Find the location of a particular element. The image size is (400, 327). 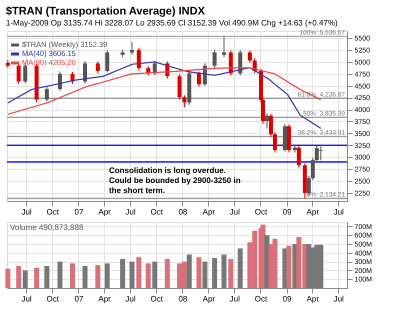

line-series is located at coordinates (164, 91).